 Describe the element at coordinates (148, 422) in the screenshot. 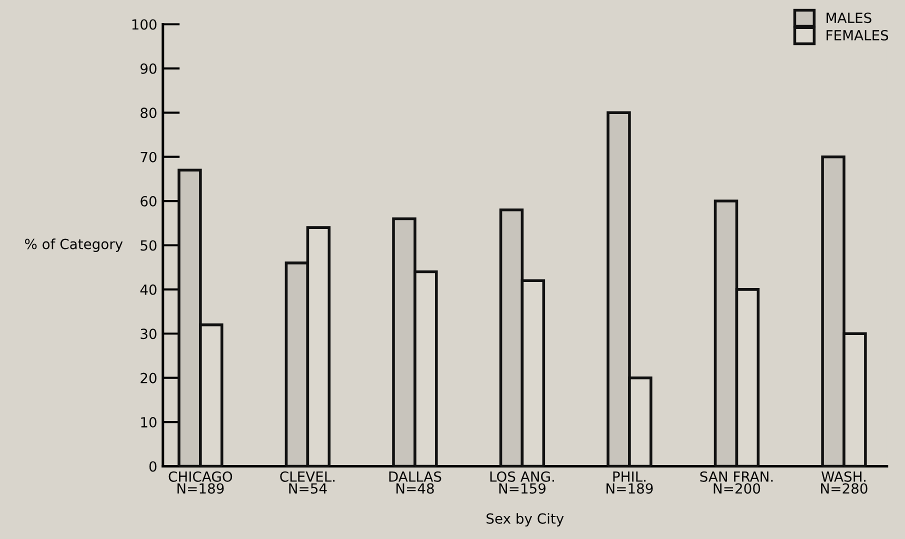

I see `y-tick-label: 10` at that location.